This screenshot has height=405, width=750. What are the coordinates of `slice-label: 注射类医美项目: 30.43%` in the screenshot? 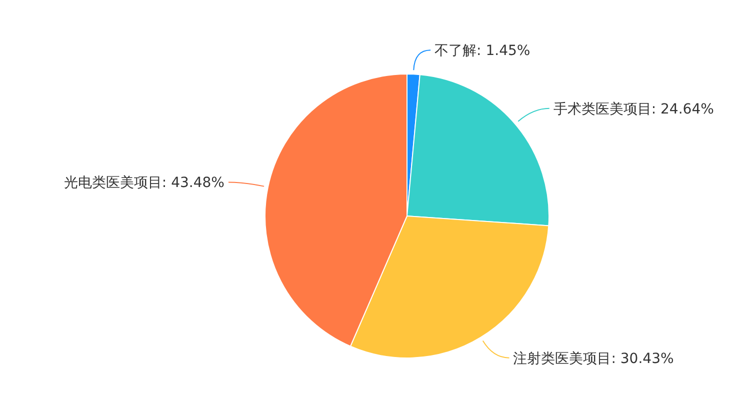 It's located at (593, 358).